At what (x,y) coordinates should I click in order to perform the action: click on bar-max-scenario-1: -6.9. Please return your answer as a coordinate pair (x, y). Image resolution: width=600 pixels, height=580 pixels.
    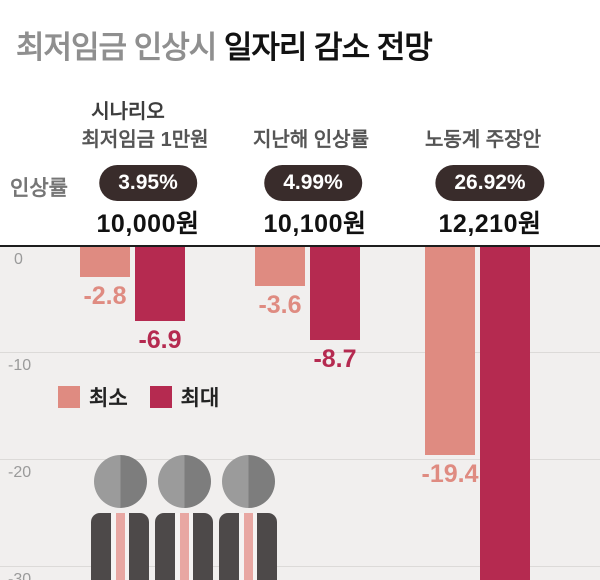
    Looking at the image, I should click on (160, 301).